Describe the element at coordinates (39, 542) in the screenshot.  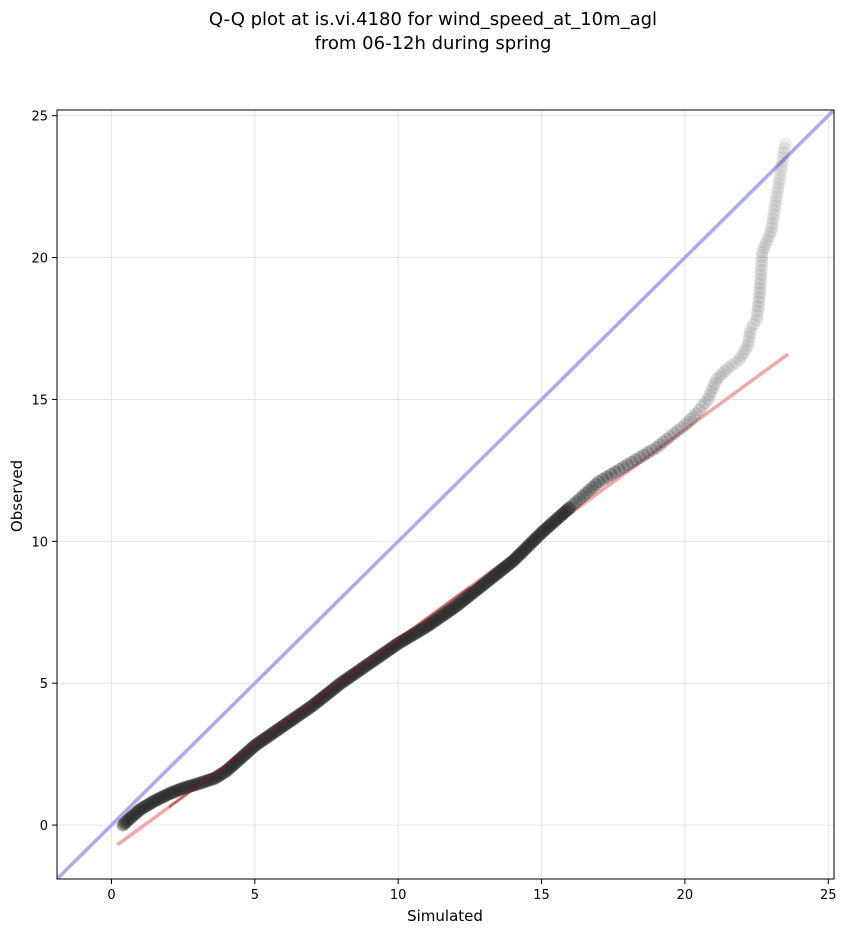
I see `y-tick-label: 10` at that location.